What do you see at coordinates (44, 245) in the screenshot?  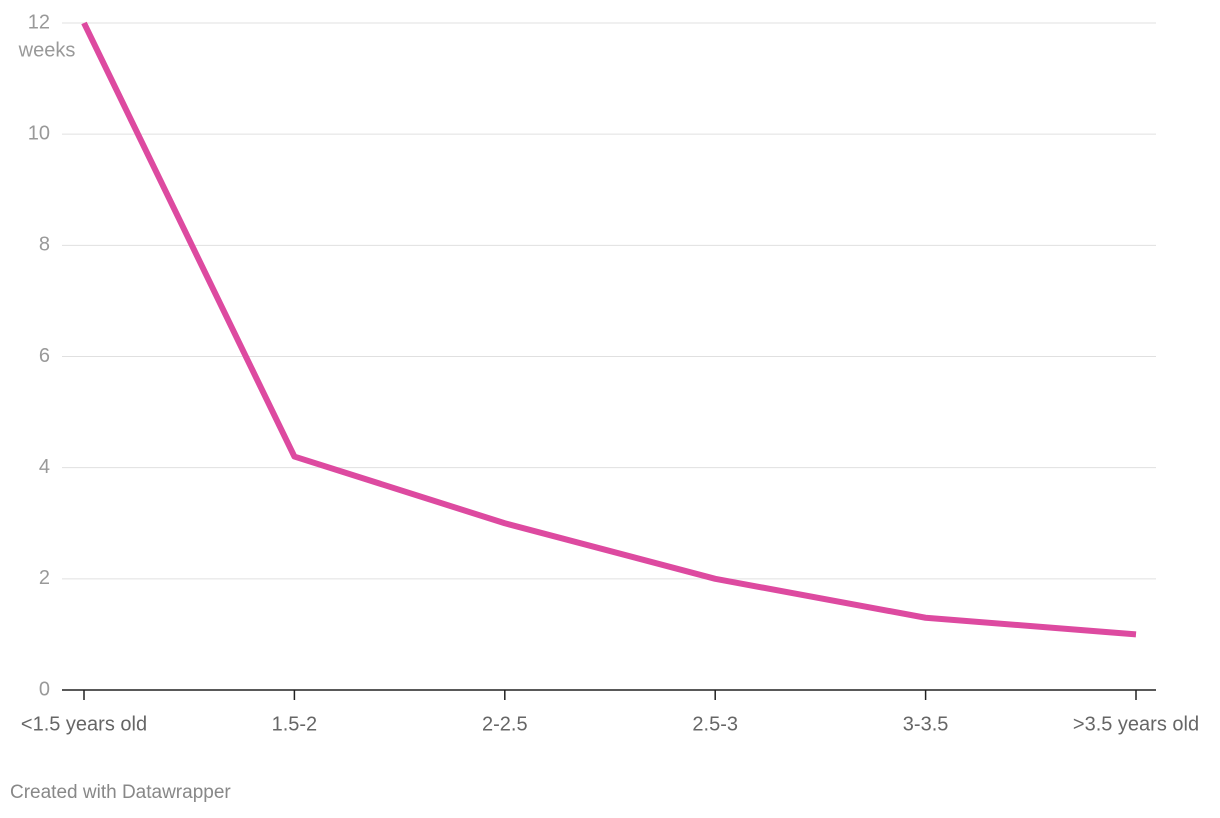 I see `y-tick-label: 8` at bounding box center [44, 245].